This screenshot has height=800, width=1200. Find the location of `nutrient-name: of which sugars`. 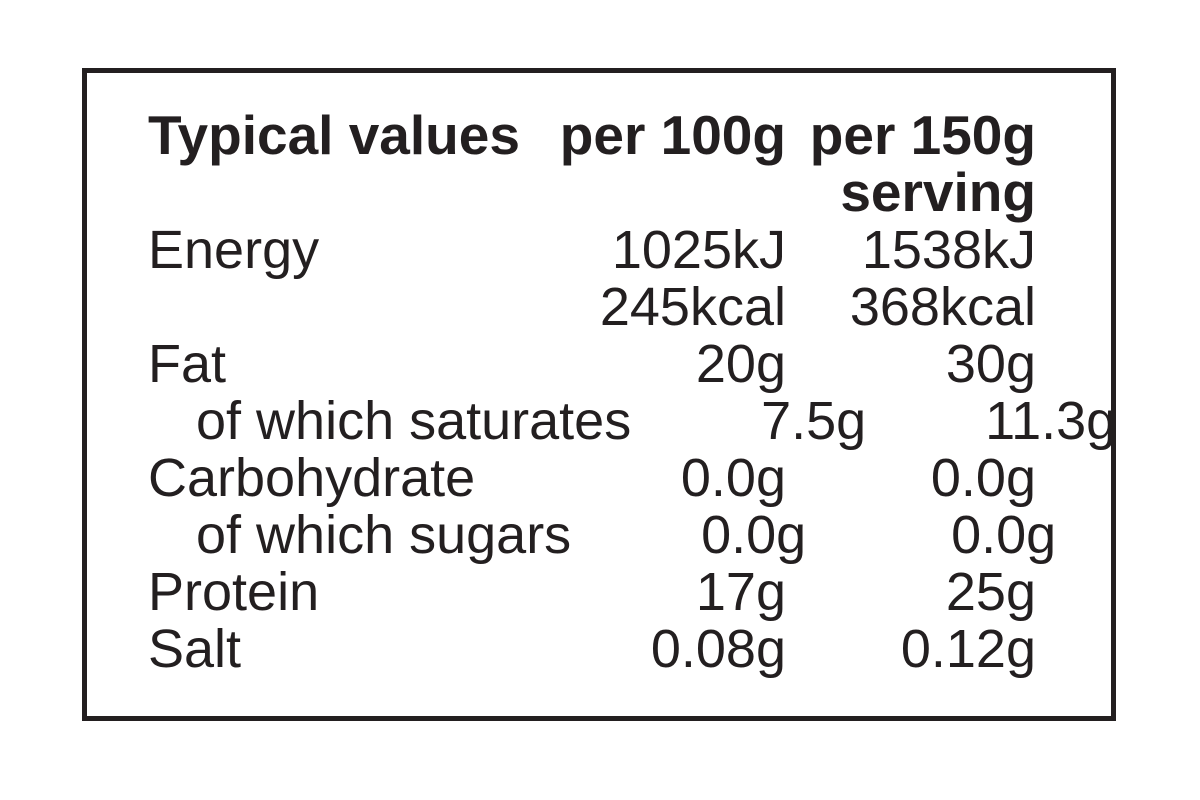

nutrient-name: of which sugars is located at coordinates (384, 535).